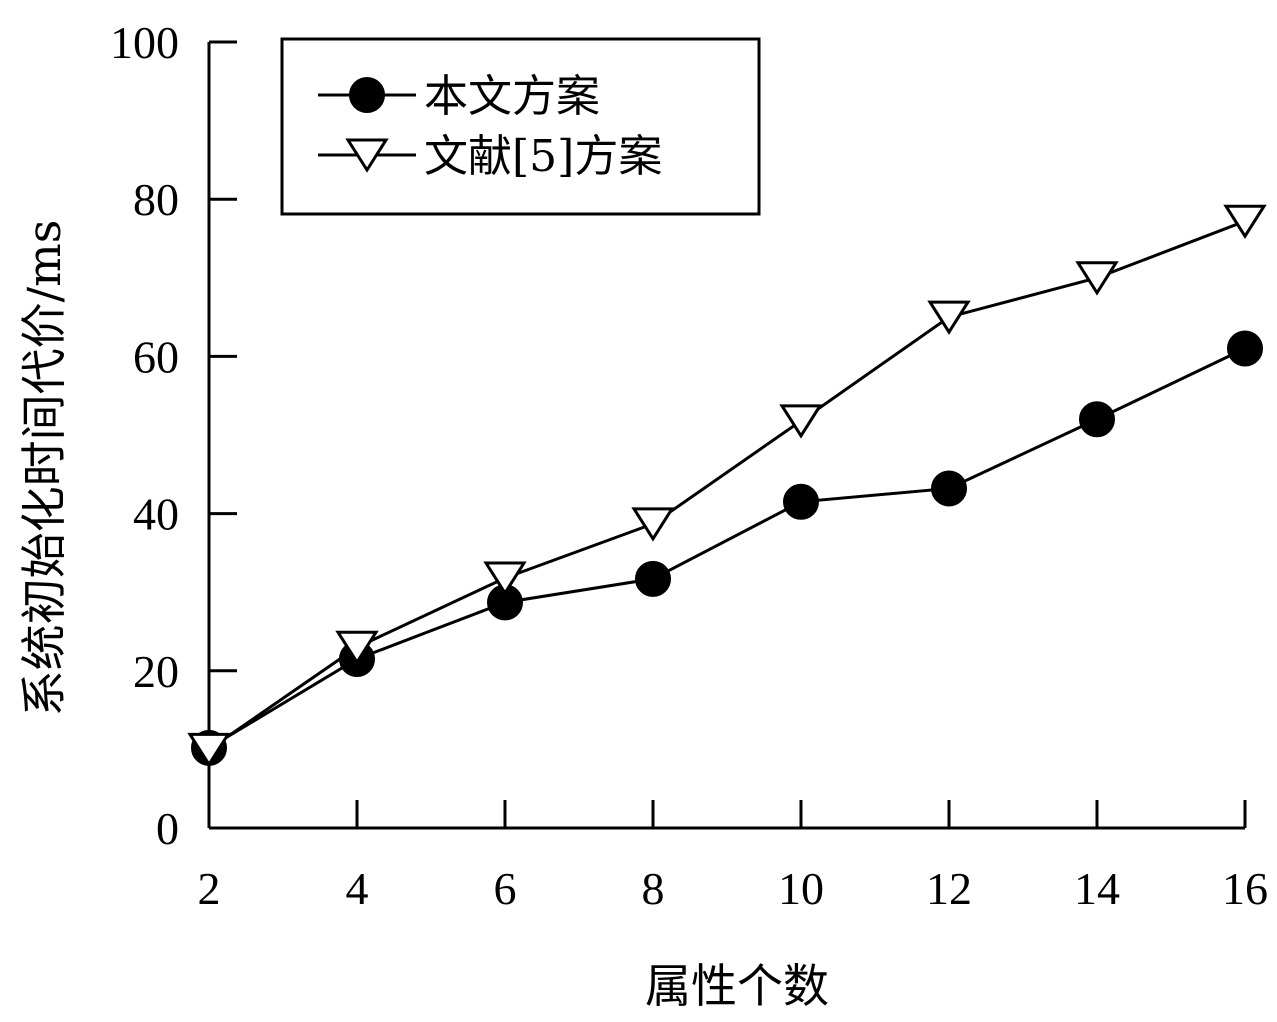  What do you see at coordinates (156, 514) in the screenshot?
I see `y-tick-label: 40` at bounding box center [156, 514].